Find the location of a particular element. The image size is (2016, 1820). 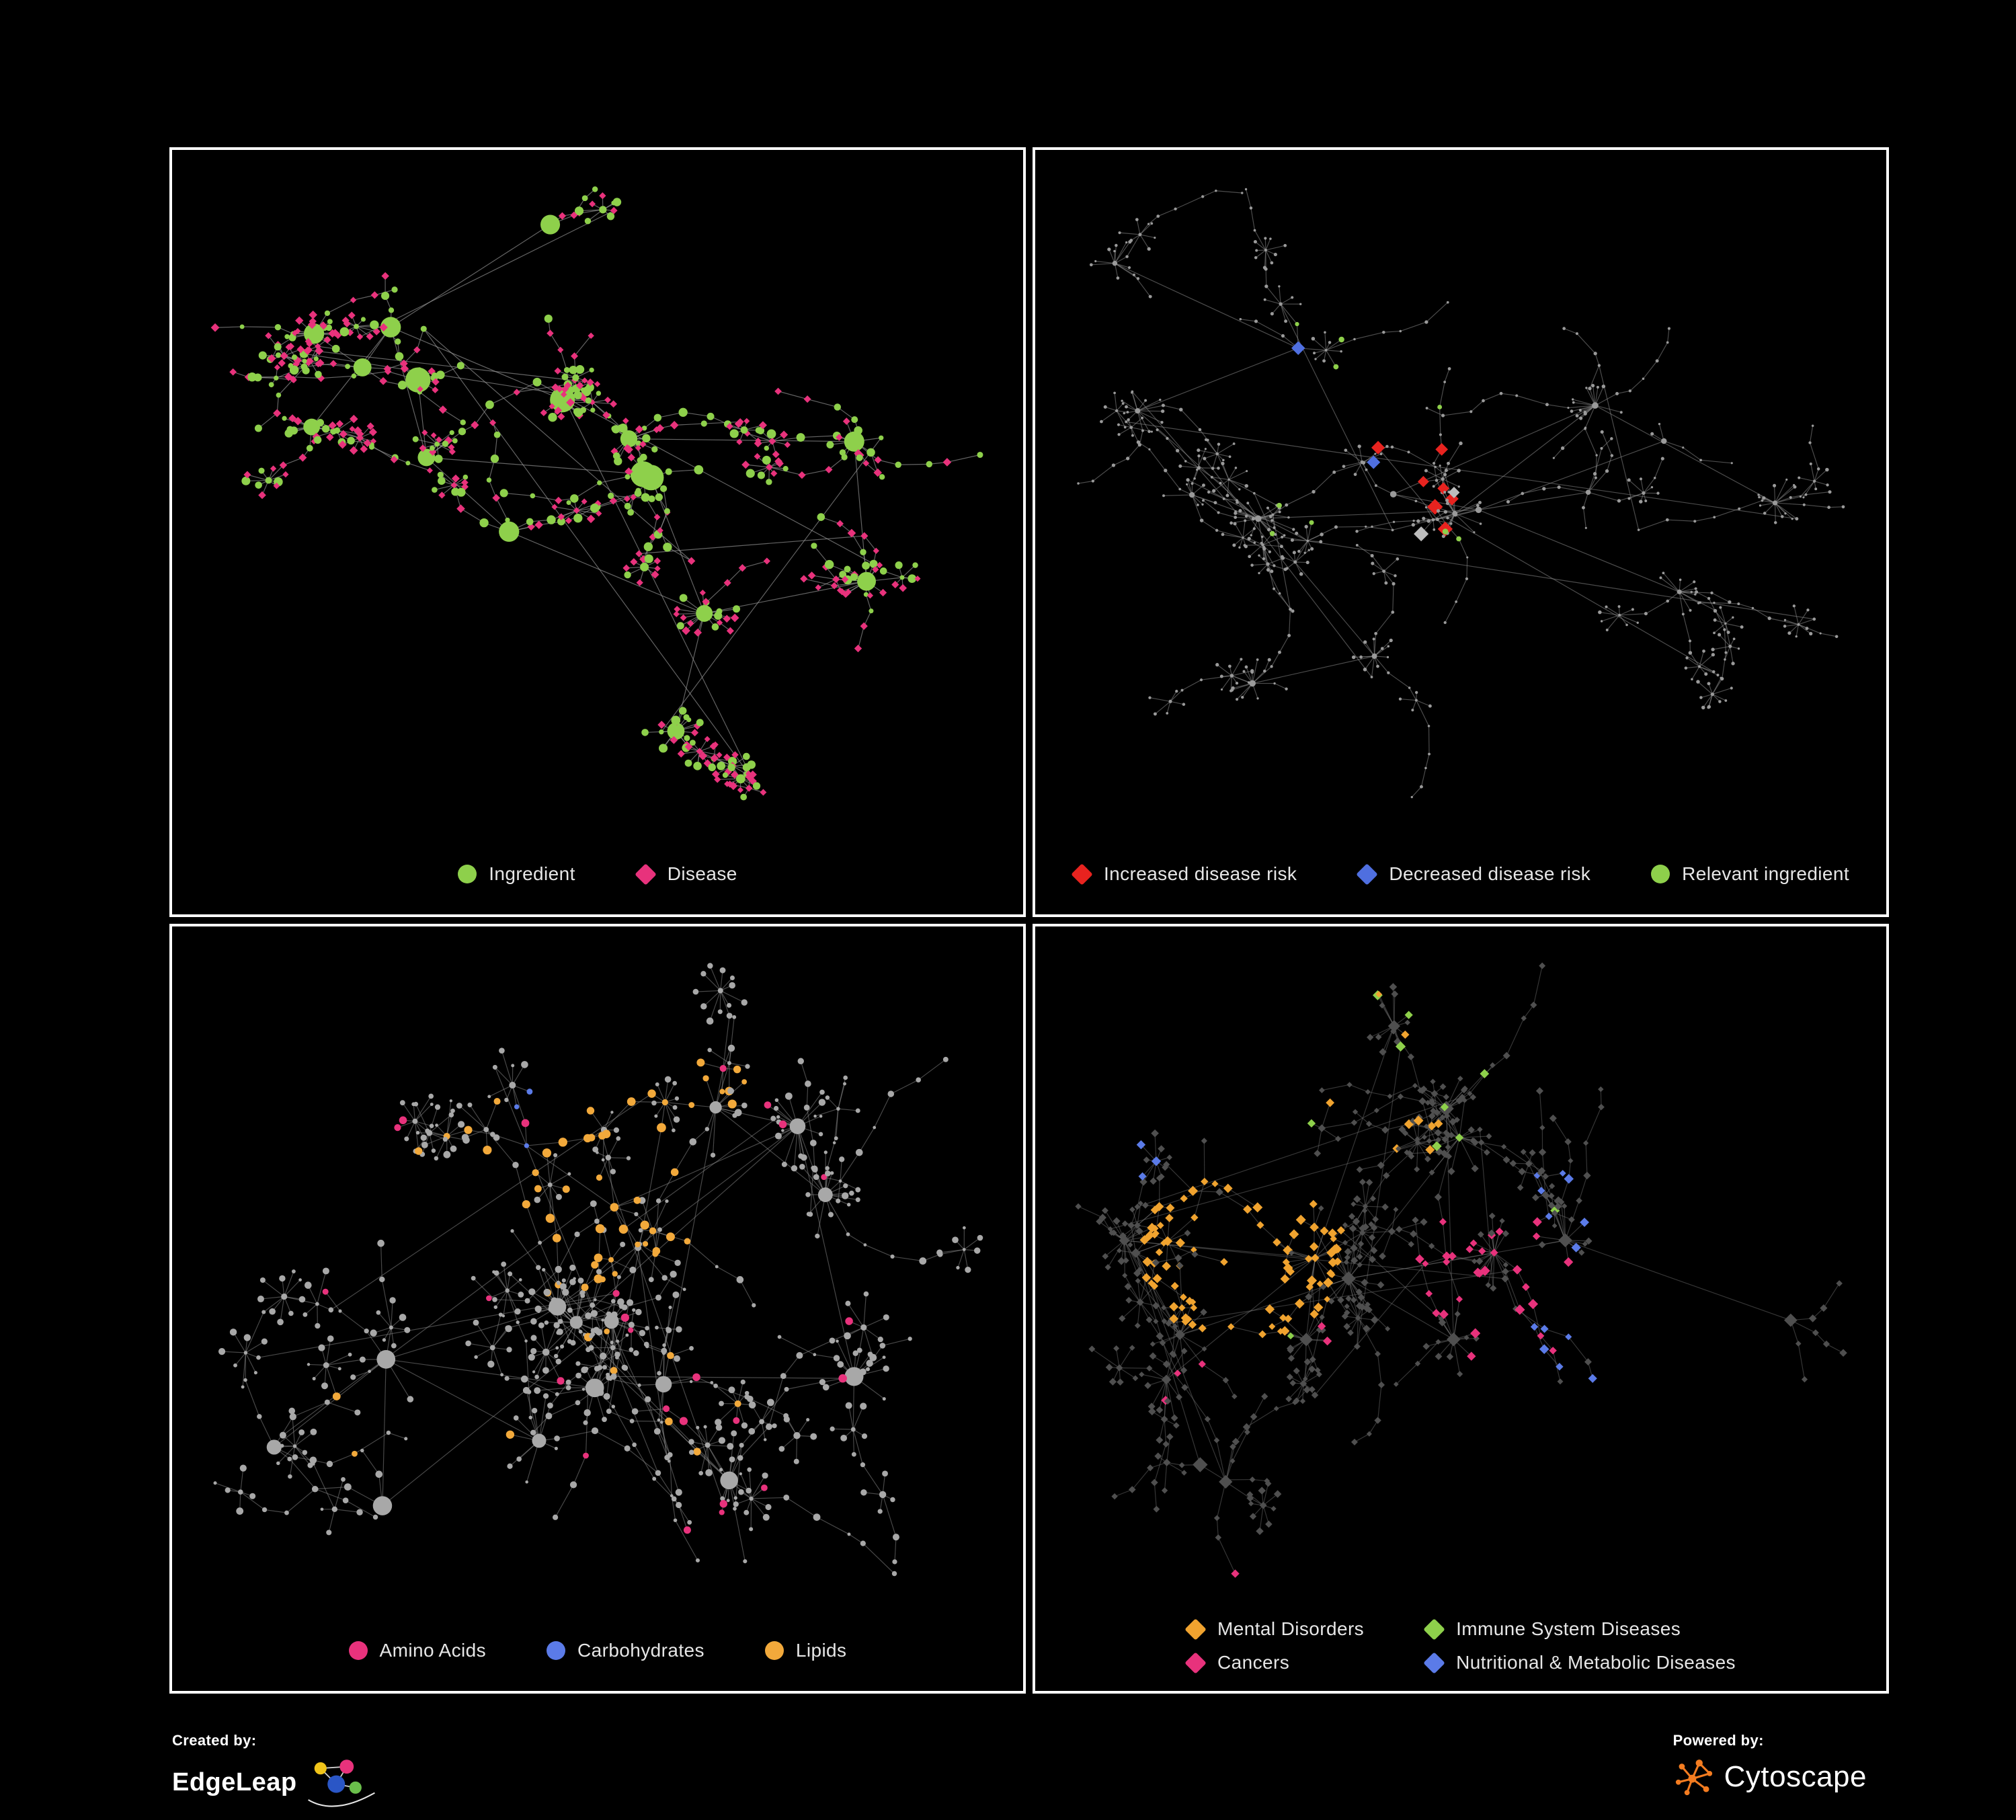

ingredient-disease-network-graph is located at coordinates (596, 493).